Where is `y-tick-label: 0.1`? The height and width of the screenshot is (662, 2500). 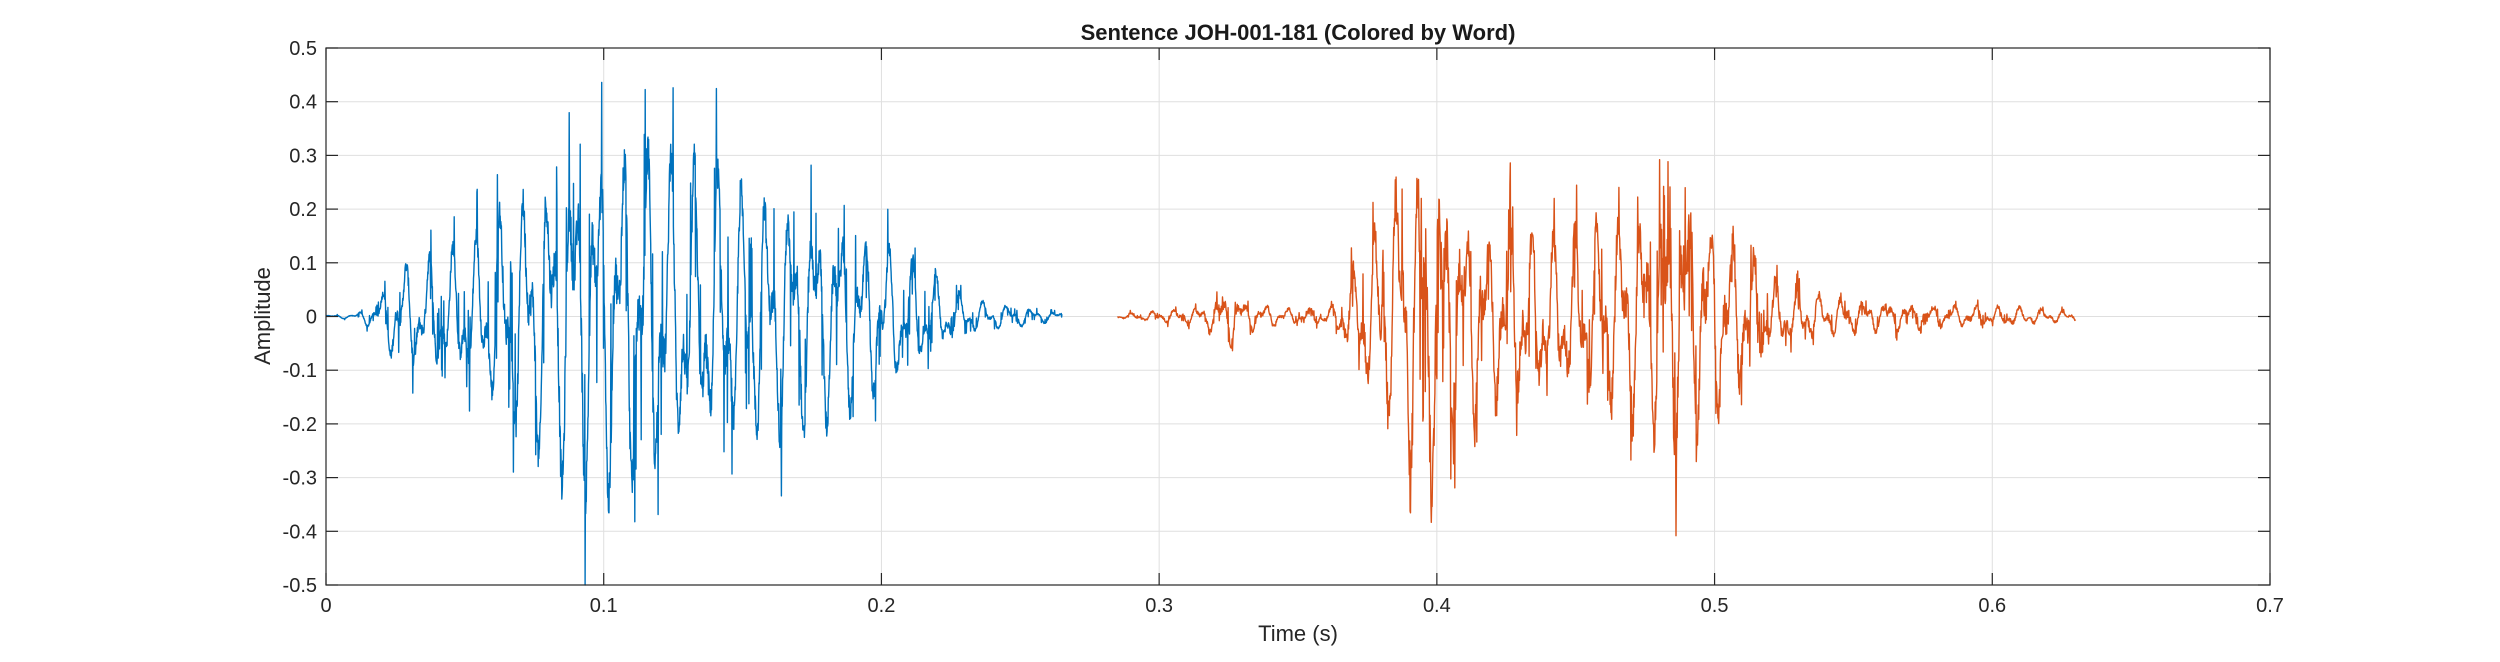 y-tick-label: 0.1 is located at coordinates (303, 264).